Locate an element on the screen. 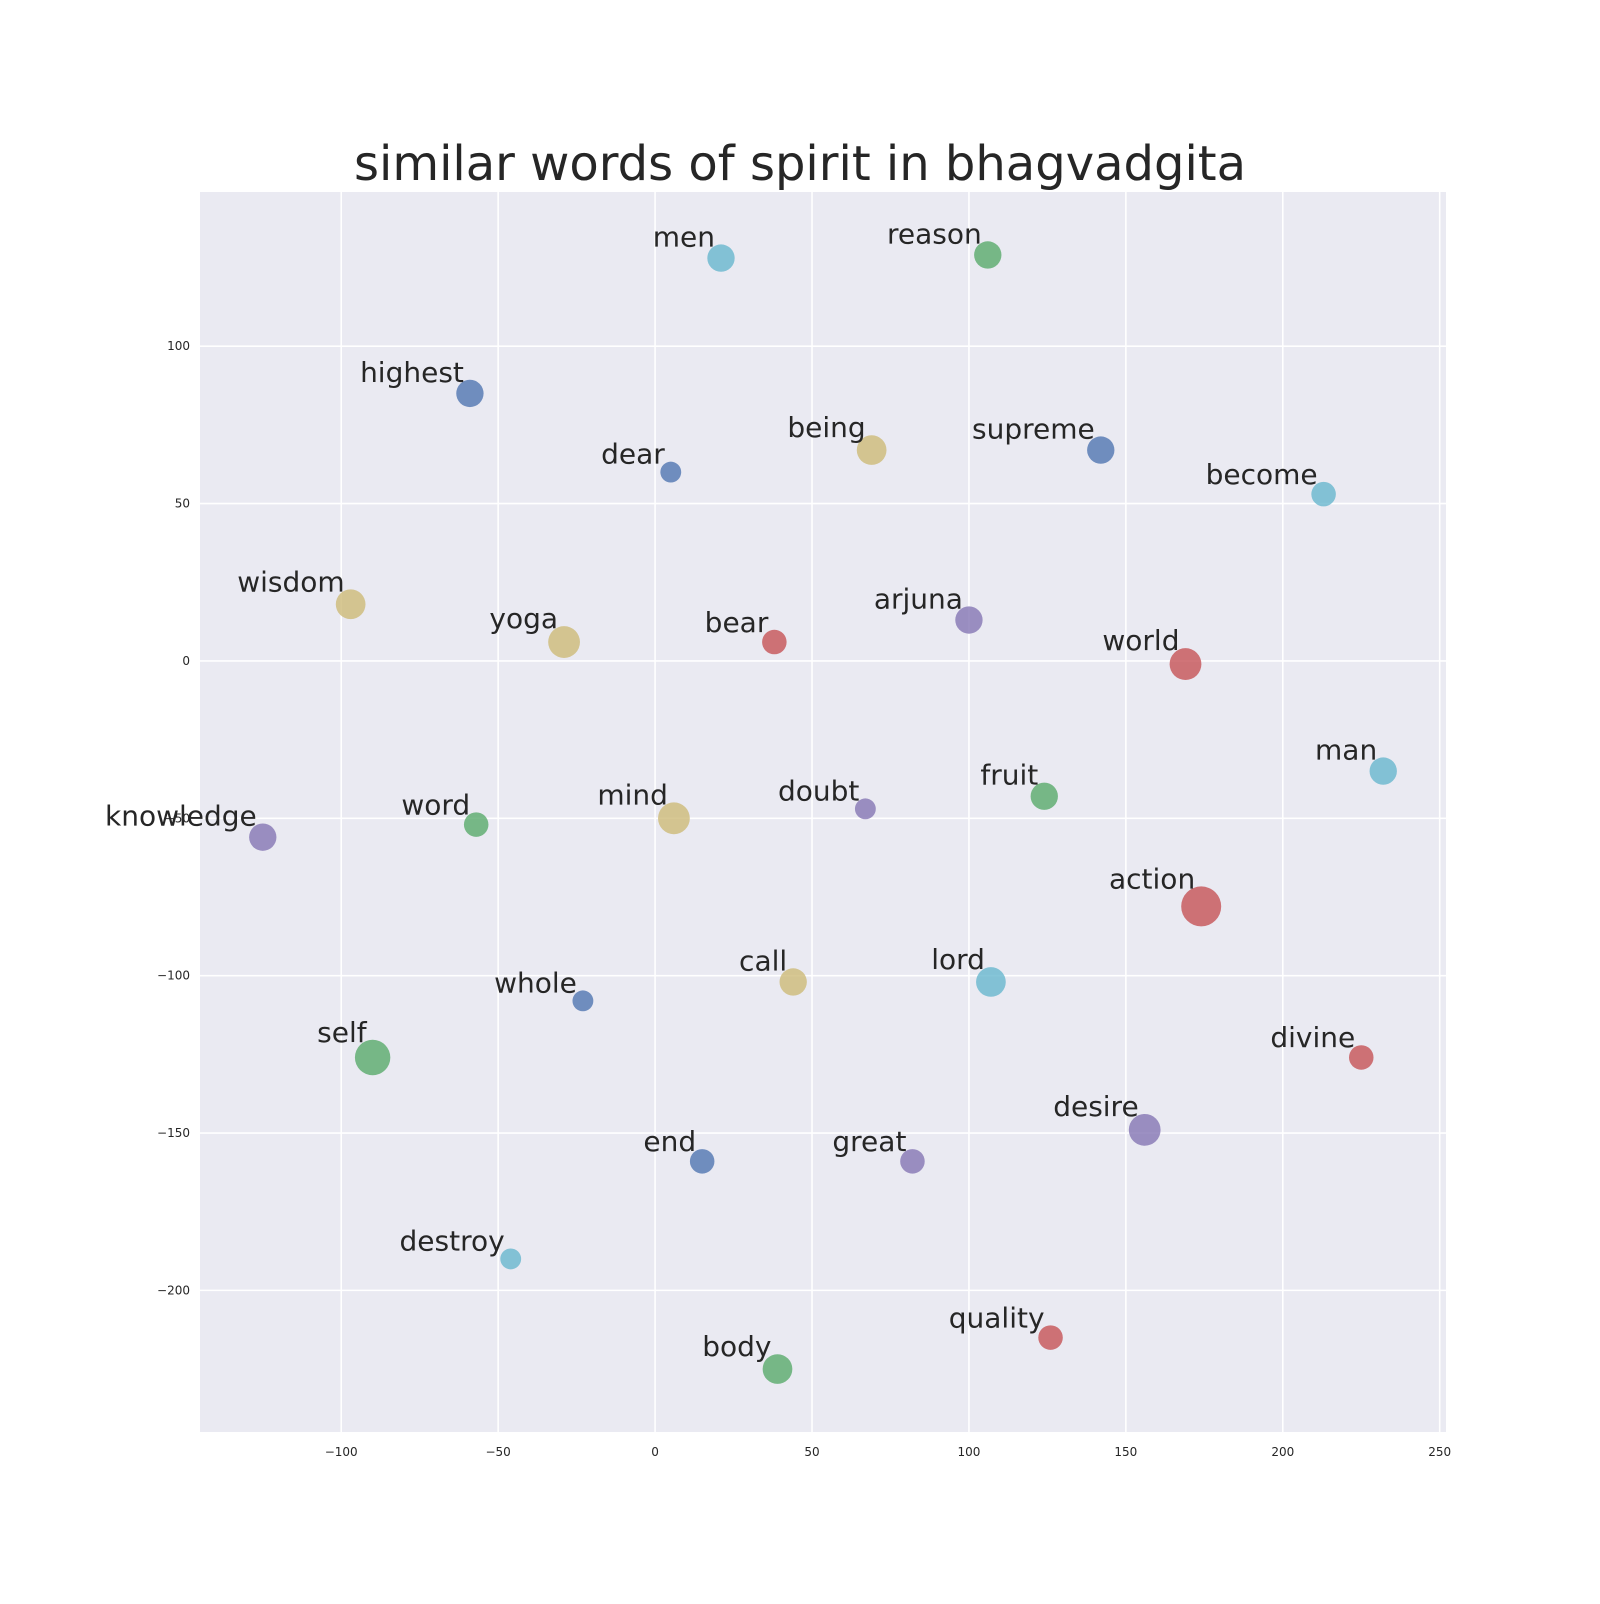  x-tick-label: 50 is located at coordinates (811, 1452).